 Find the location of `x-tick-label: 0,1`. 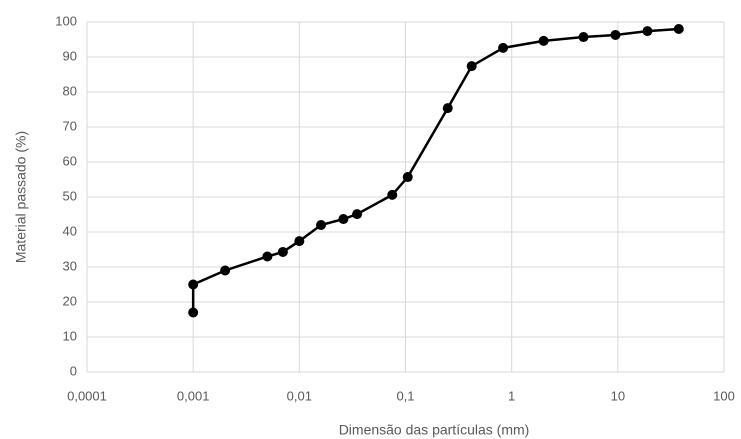

x-tick-label: 0,1 is located at coordinates (405, 395).